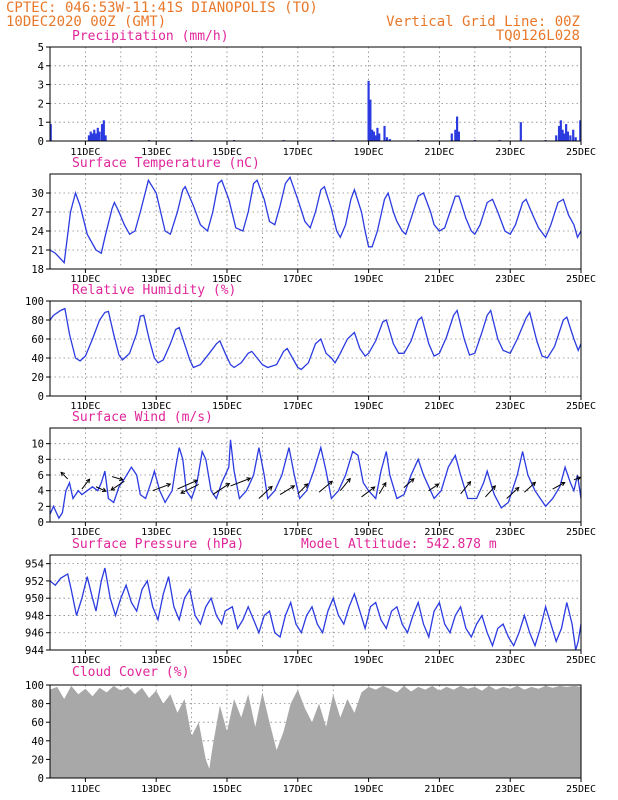  What do you see at coordinates (130, 672) in the screenshot?
I see `panel-title: Cloud Cover (%)` at bounding box center [130, 672].